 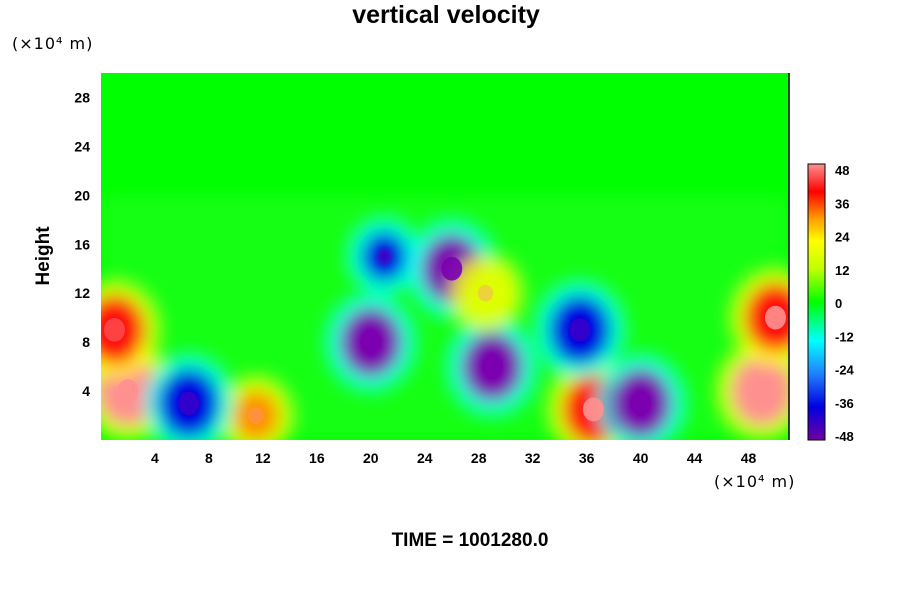 I want to click on colorbar-tick-48: 48, so click(x=842, y=170).